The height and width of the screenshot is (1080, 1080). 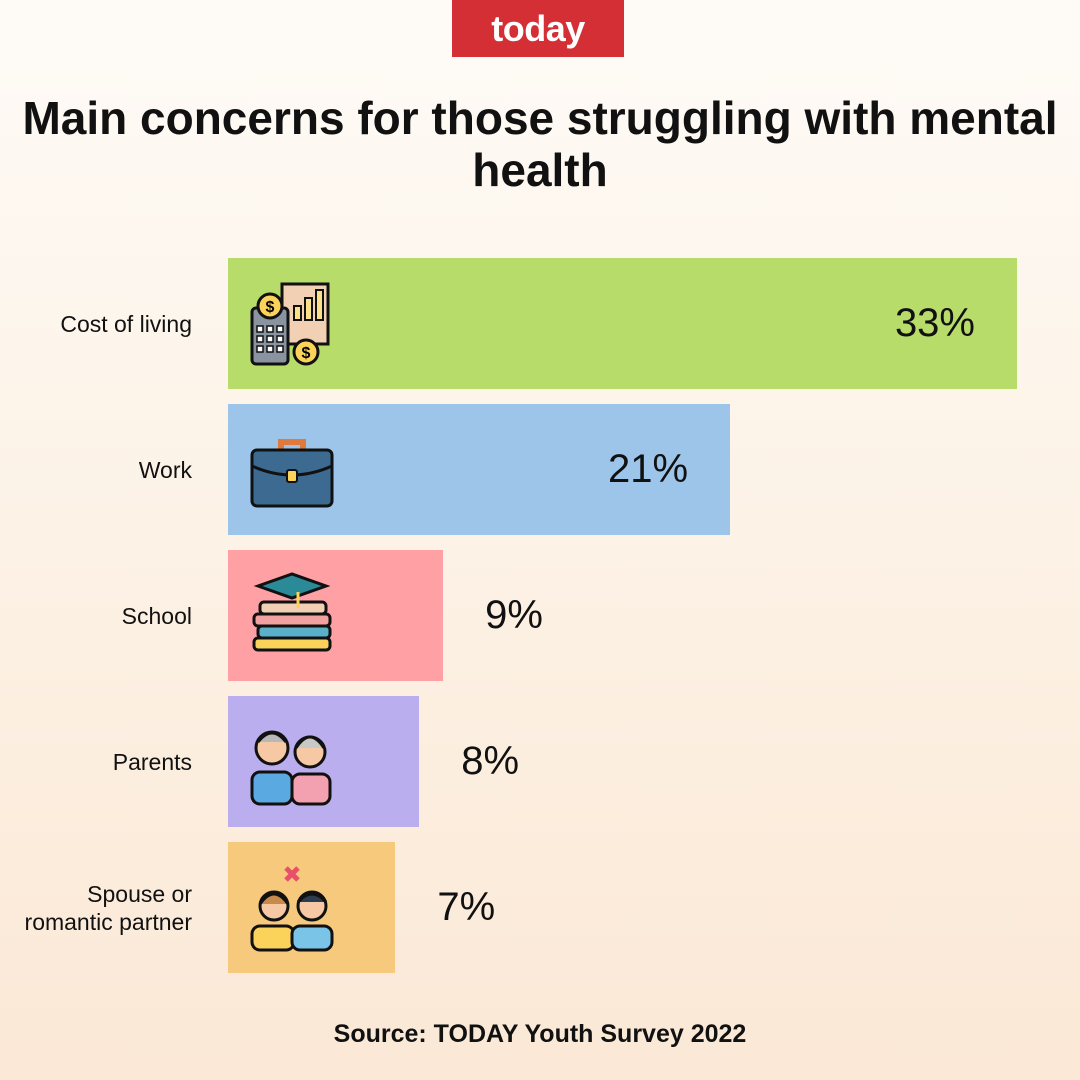 What do you see at coordinates (514, 615) in the screenshot?
I see `data-label: 9%` at bounding box center [514, 615].